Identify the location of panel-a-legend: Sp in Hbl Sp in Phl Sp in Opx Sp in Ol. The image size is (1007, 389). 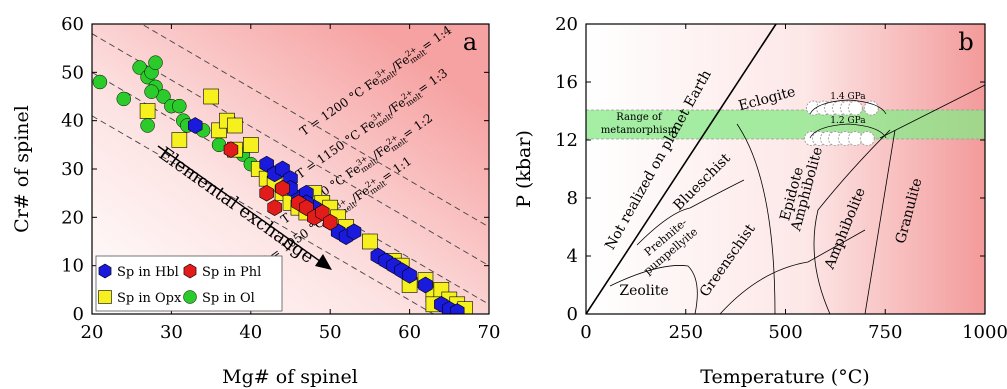
(189, 283).